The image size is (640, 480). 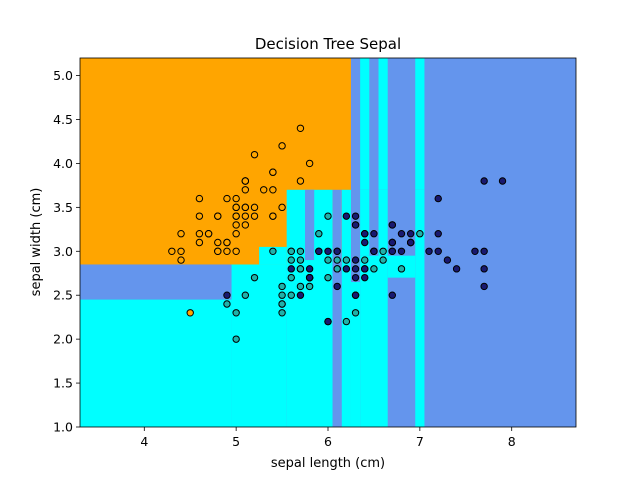 What do you see at coordinates (512, 441) in the screenshot?
I see `x-tick-label: 8` at bounding box center [512, 441].